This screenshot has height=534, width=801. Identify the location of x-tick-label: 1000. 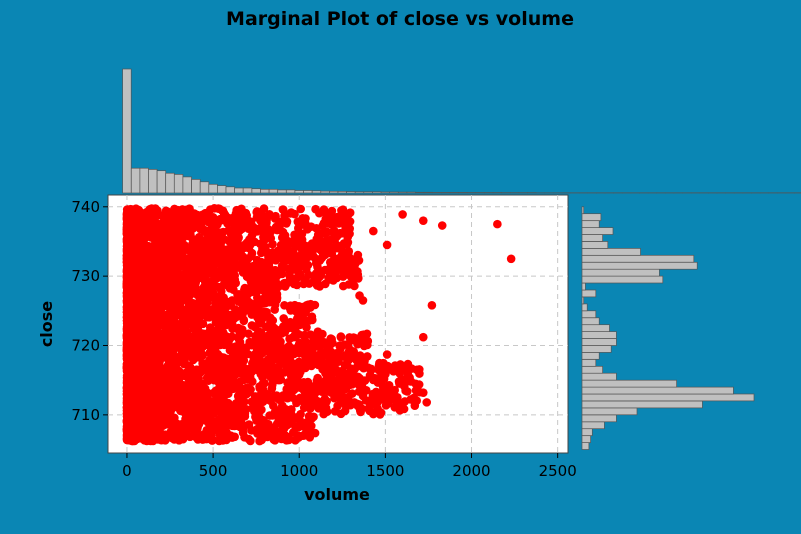
(299, 471).